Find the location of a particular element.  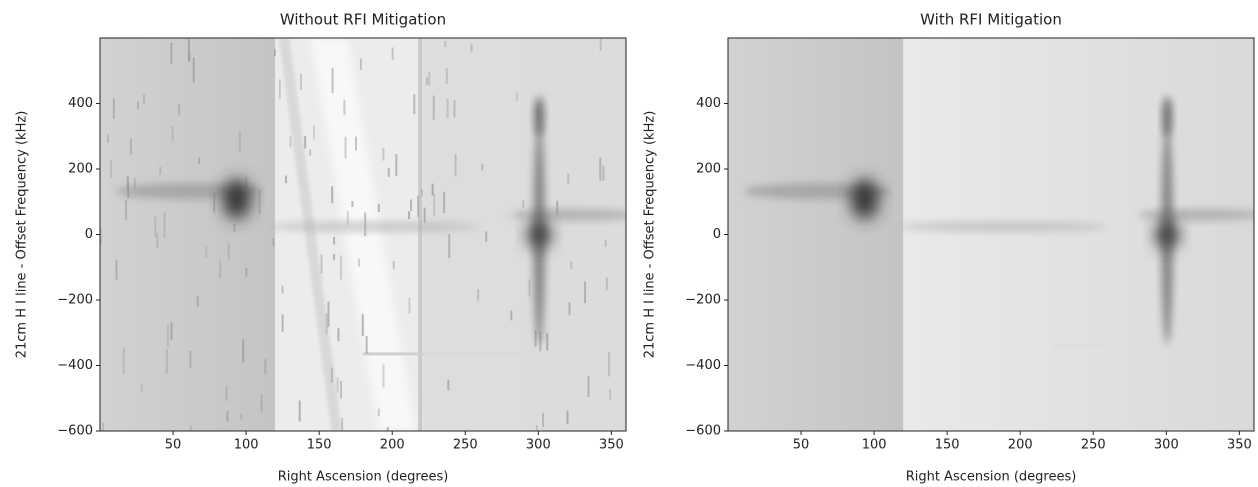

y-tick-label: 400 is located at coordinates (80, 103).